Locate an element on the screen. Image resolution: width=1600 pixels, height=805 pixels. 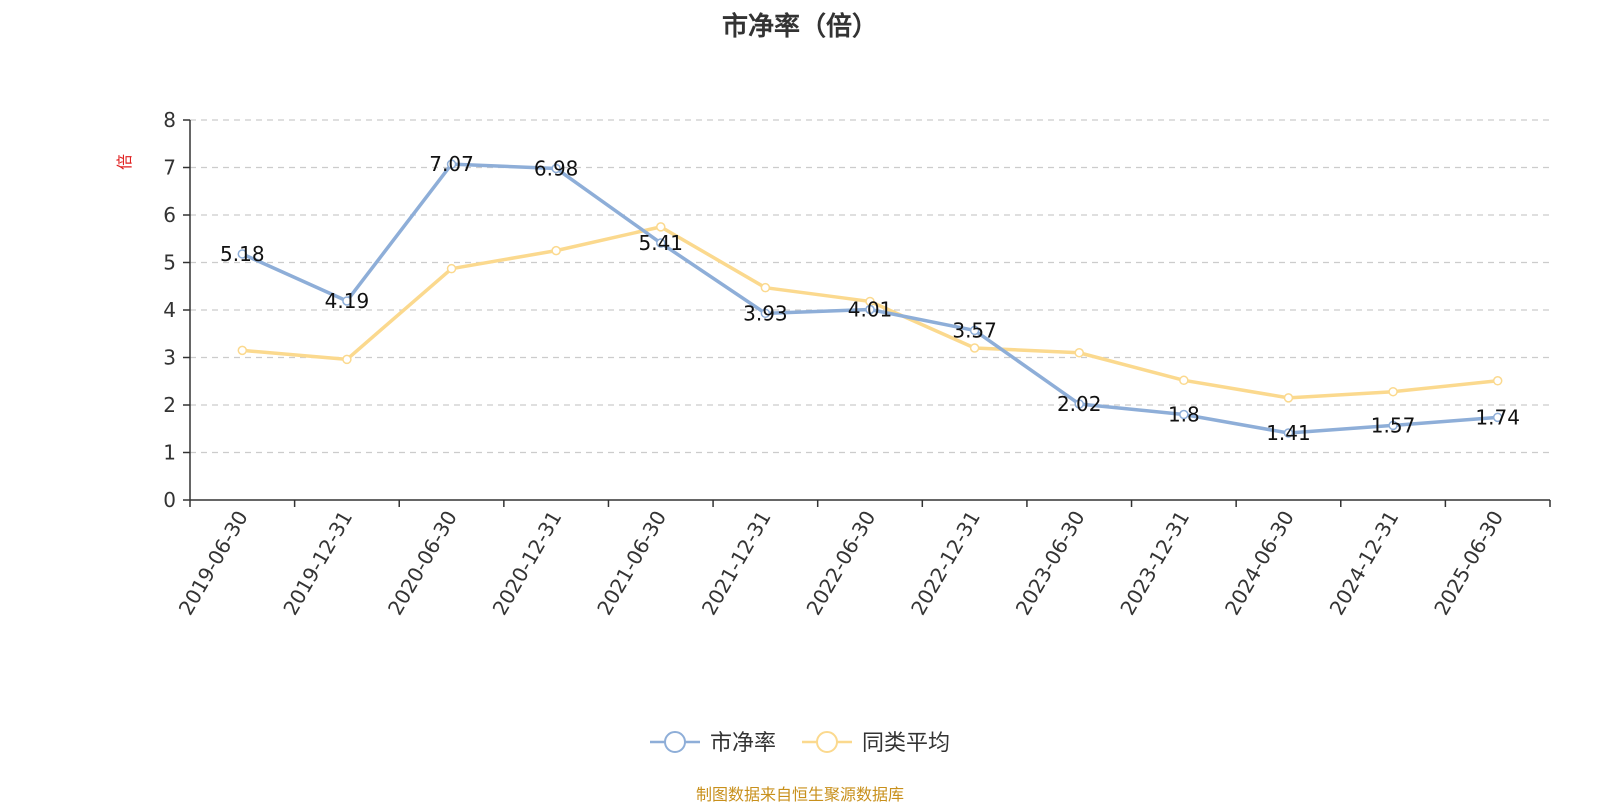
data-label: 3.57 is located at coordinates (974, 330).